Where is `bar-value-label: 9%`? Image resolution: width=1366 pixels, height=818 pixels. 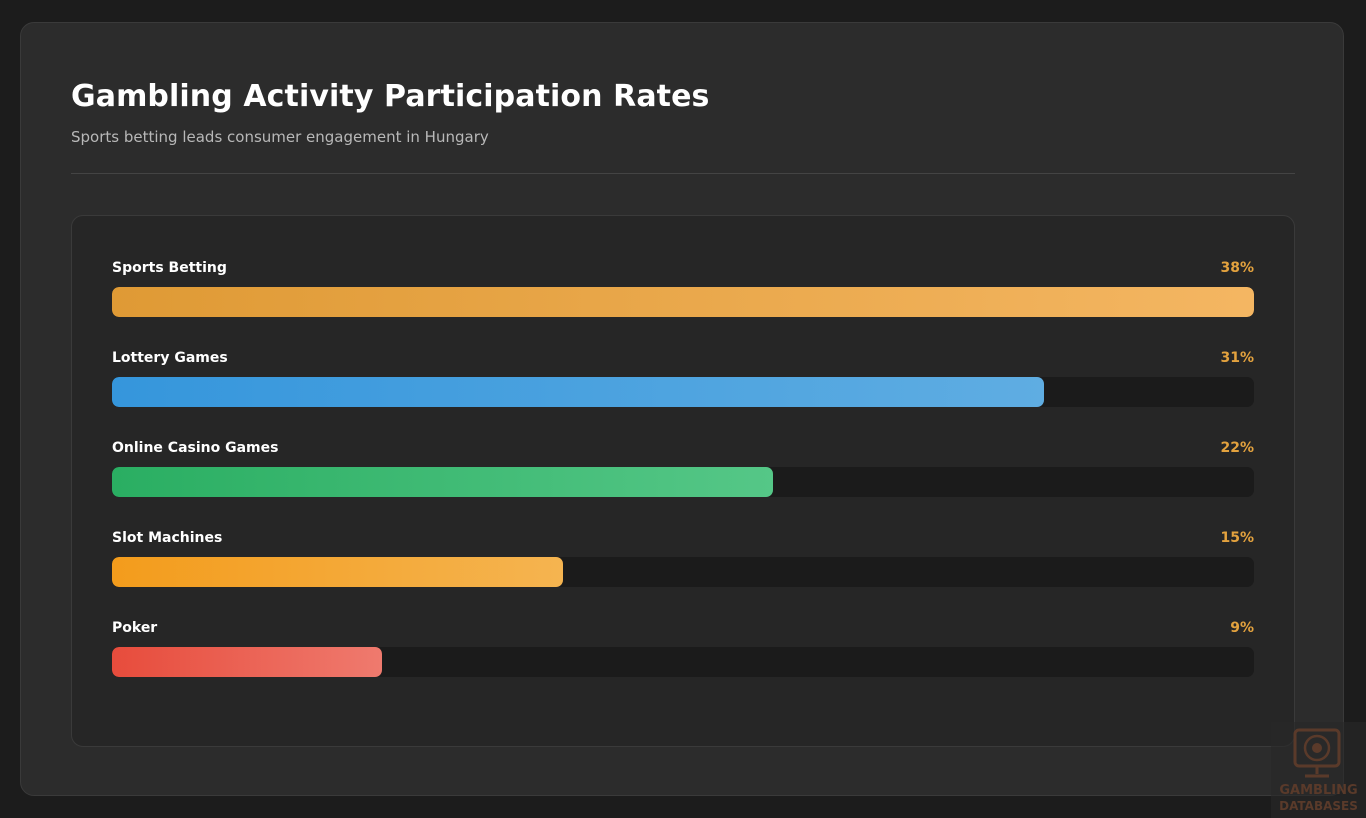
bar-value-label: 9% is located at coordinates (1242, 628).